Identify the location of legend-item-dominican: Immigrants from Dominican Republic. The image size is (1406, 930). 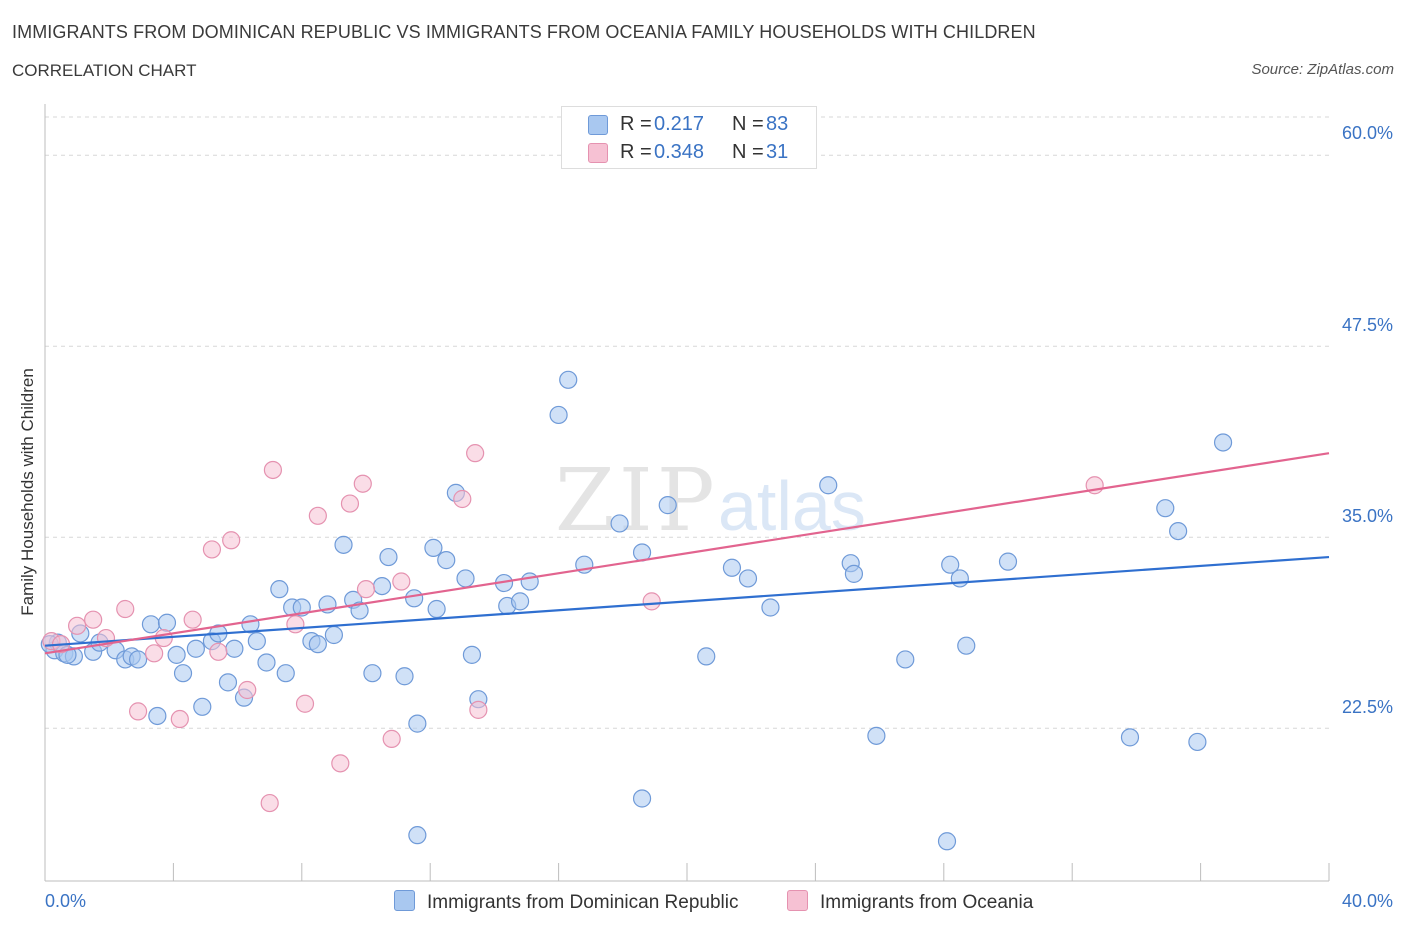
(566, 902).